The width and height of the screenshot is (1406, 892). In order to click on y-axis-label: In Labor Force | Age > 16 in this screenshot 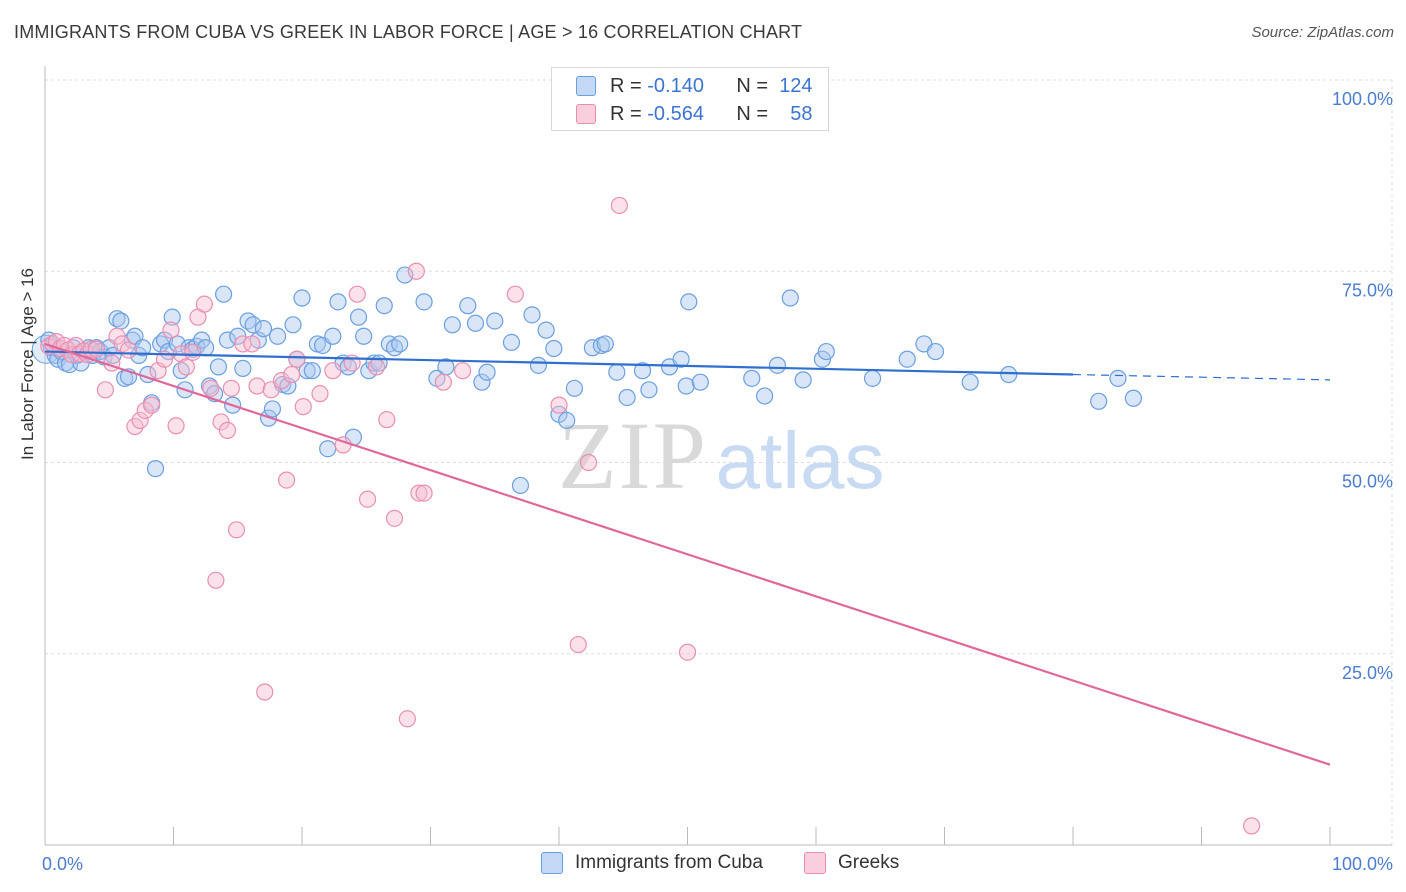, I will do `click(27, 363)`.